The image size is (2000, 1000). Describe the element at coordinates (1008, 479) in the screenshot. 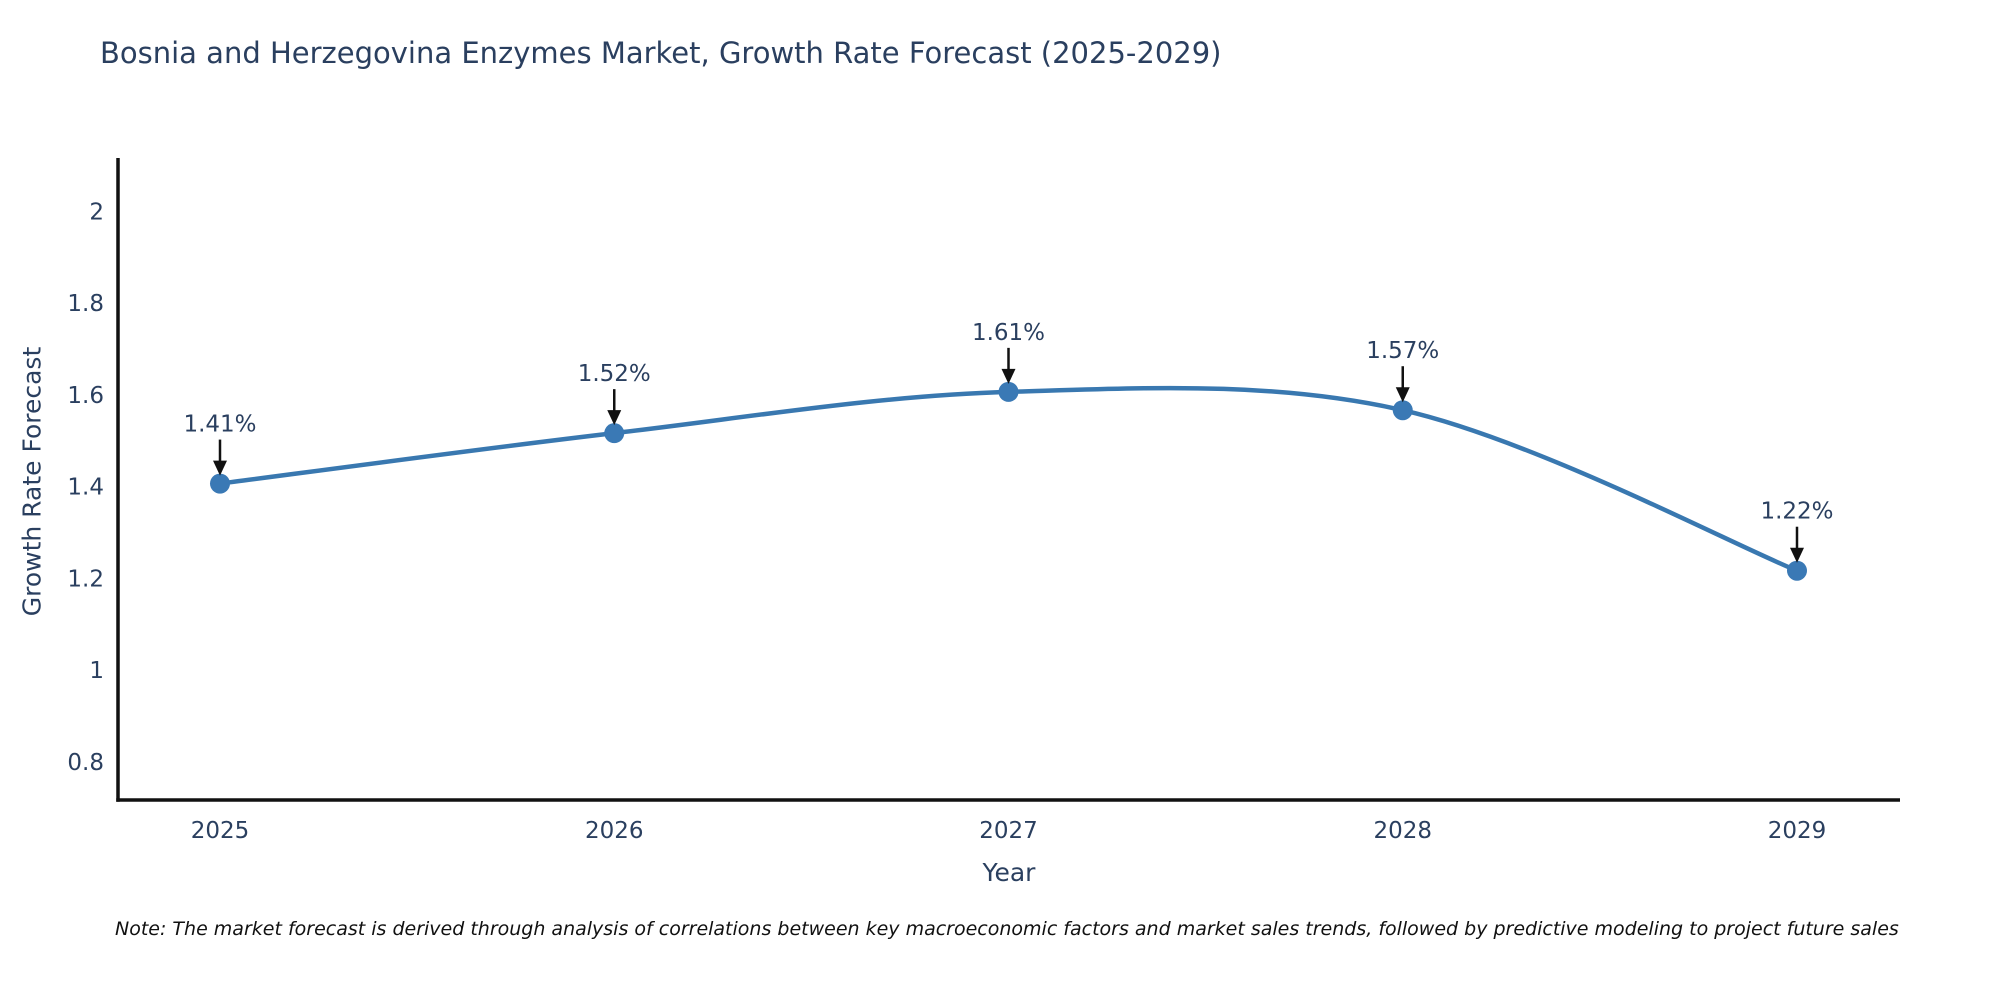

I see `trend-line` at that location.